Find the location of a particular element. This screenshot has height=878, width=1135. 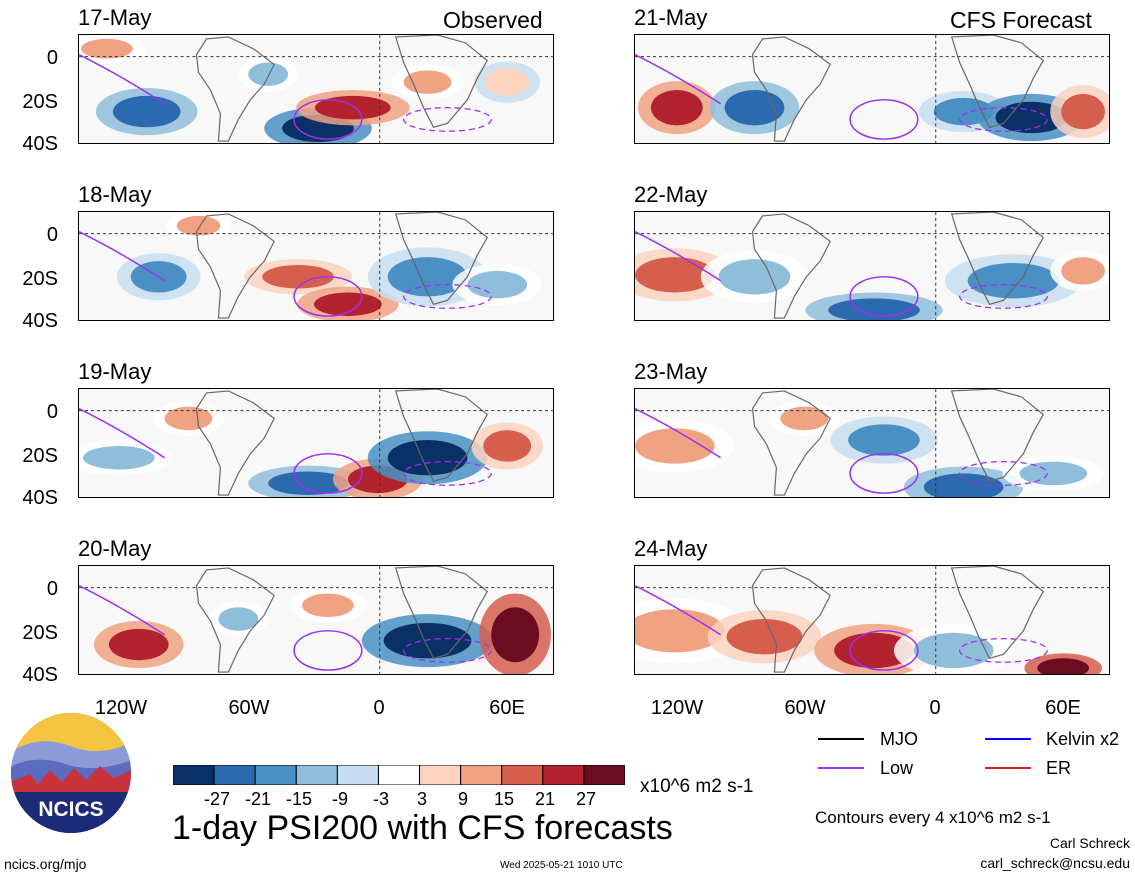

website-link: ncics.org/mjo is located at coordinates (45, 864).